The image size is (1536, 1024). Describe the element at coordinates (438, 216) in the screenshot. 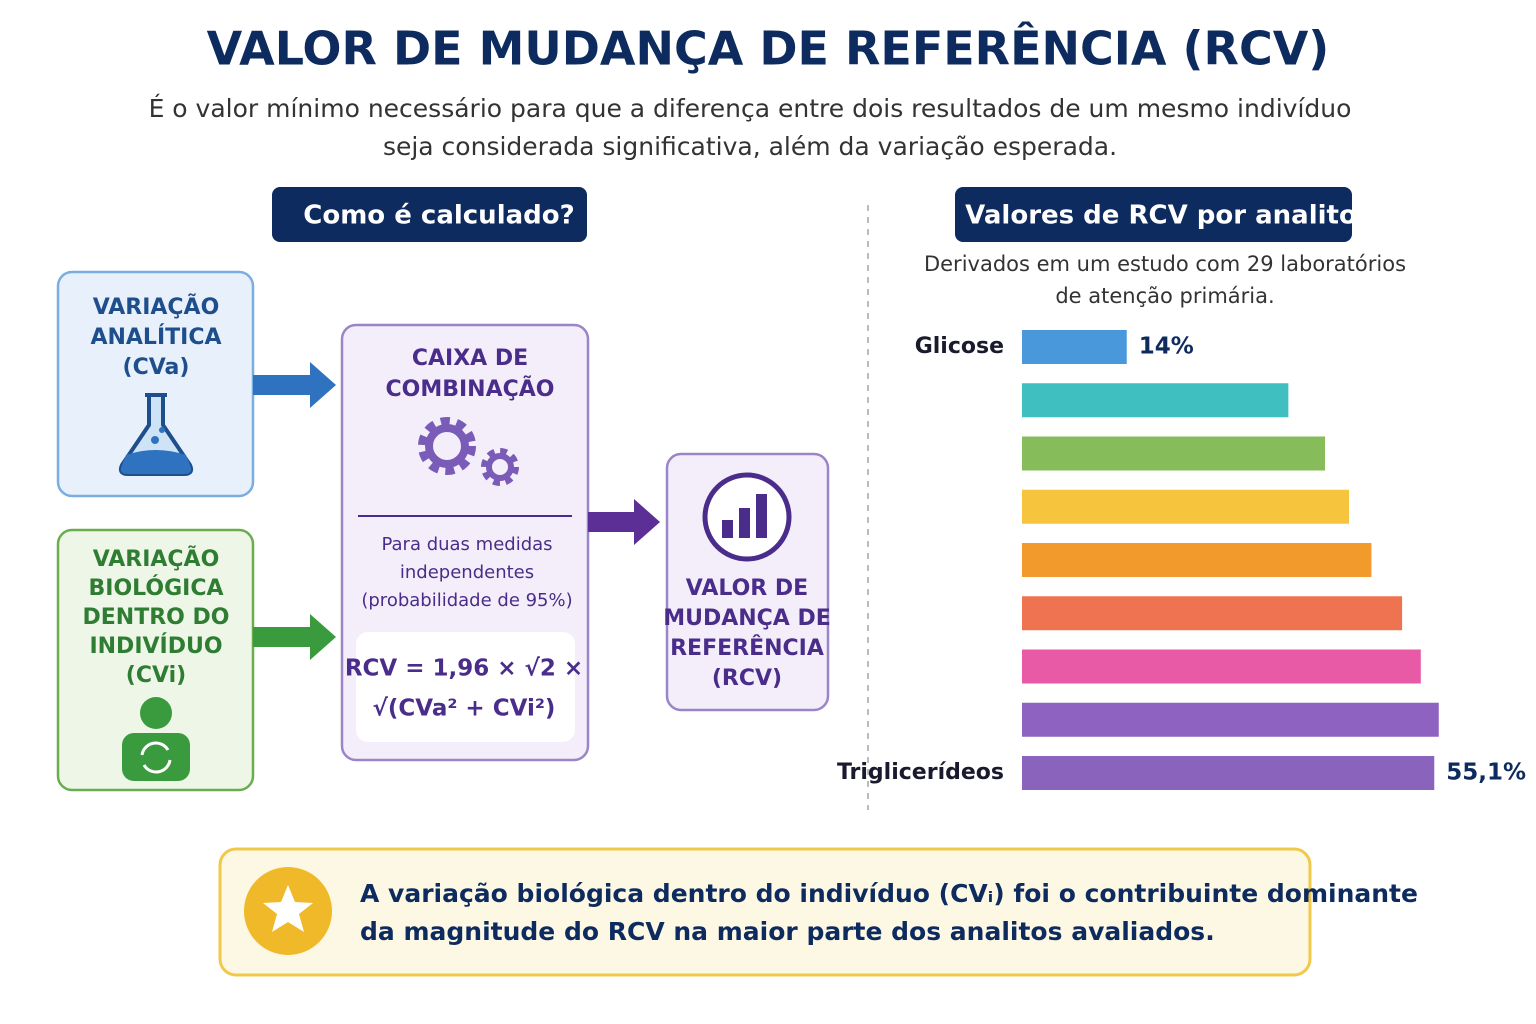

I see `heading: Como é calculado?` at that location.